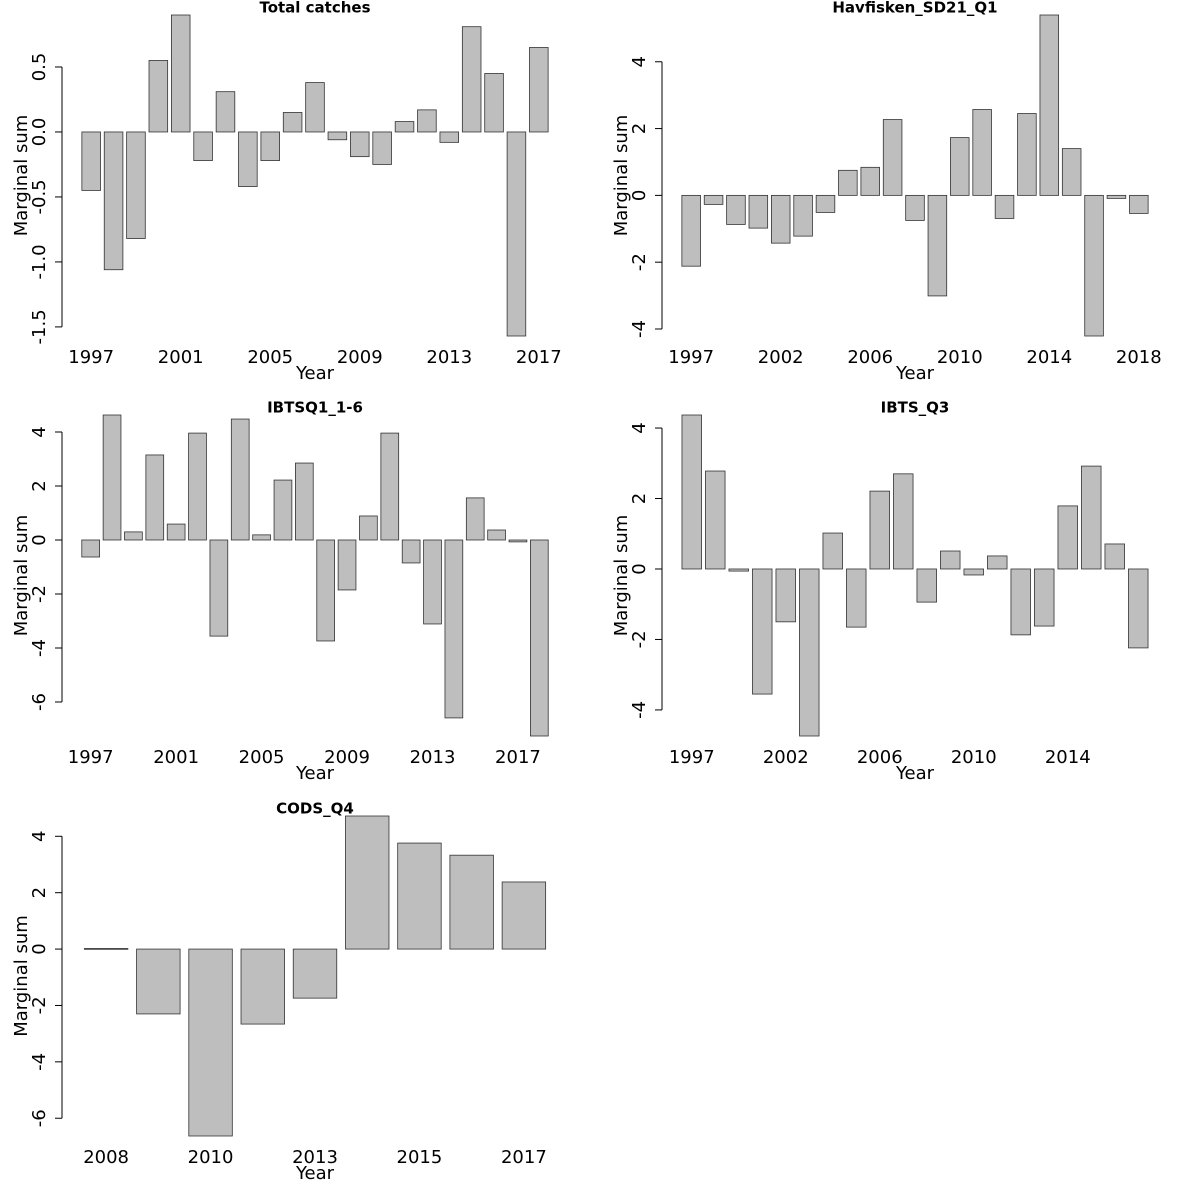 This screenshot has width=1200, height=1200. I want to click on y-tick-label: -1.0, so click(39, 261).